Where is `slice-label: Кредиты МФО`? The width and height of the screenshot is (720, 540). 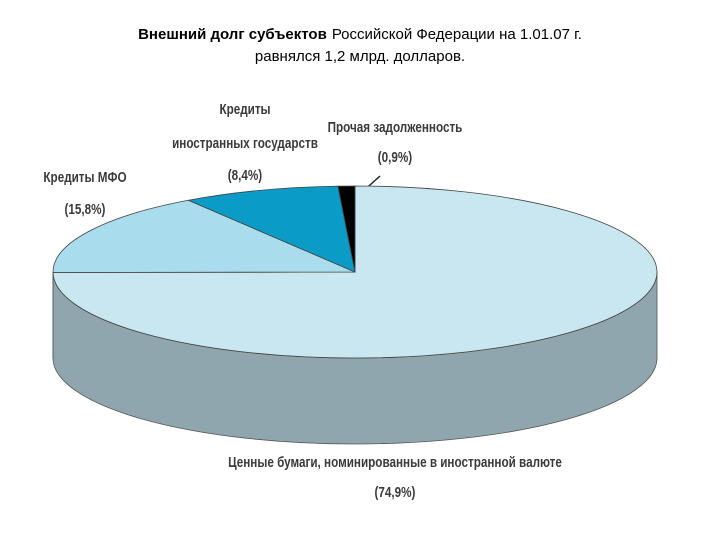
slice-label: Кредиты МФО is located at coordinates (84, 177).